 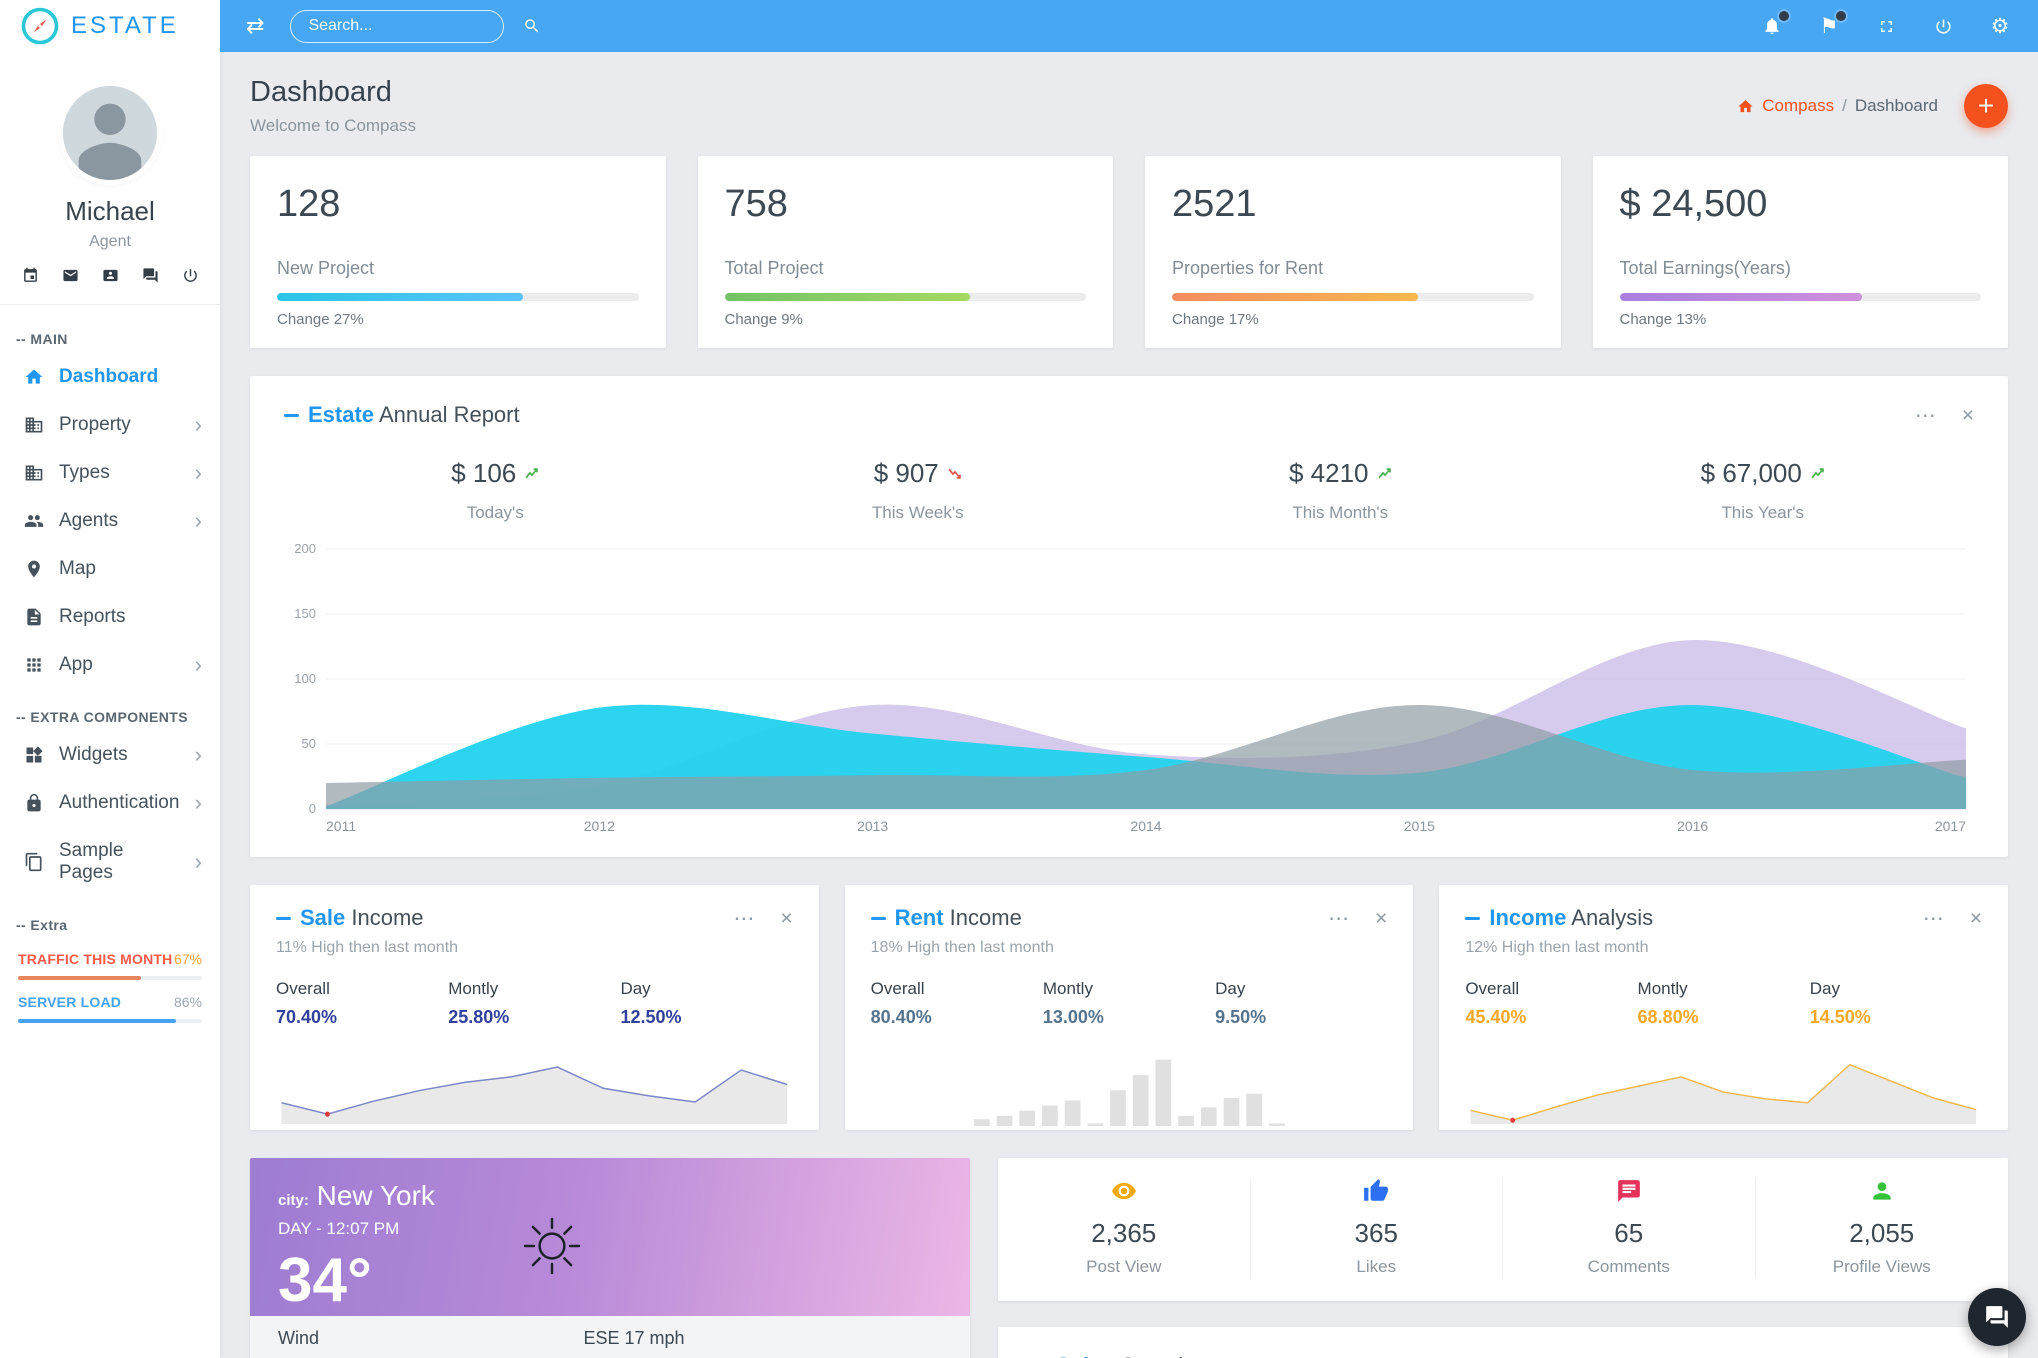 I want to click on map-pin-icon, so click(x=34, y=569).